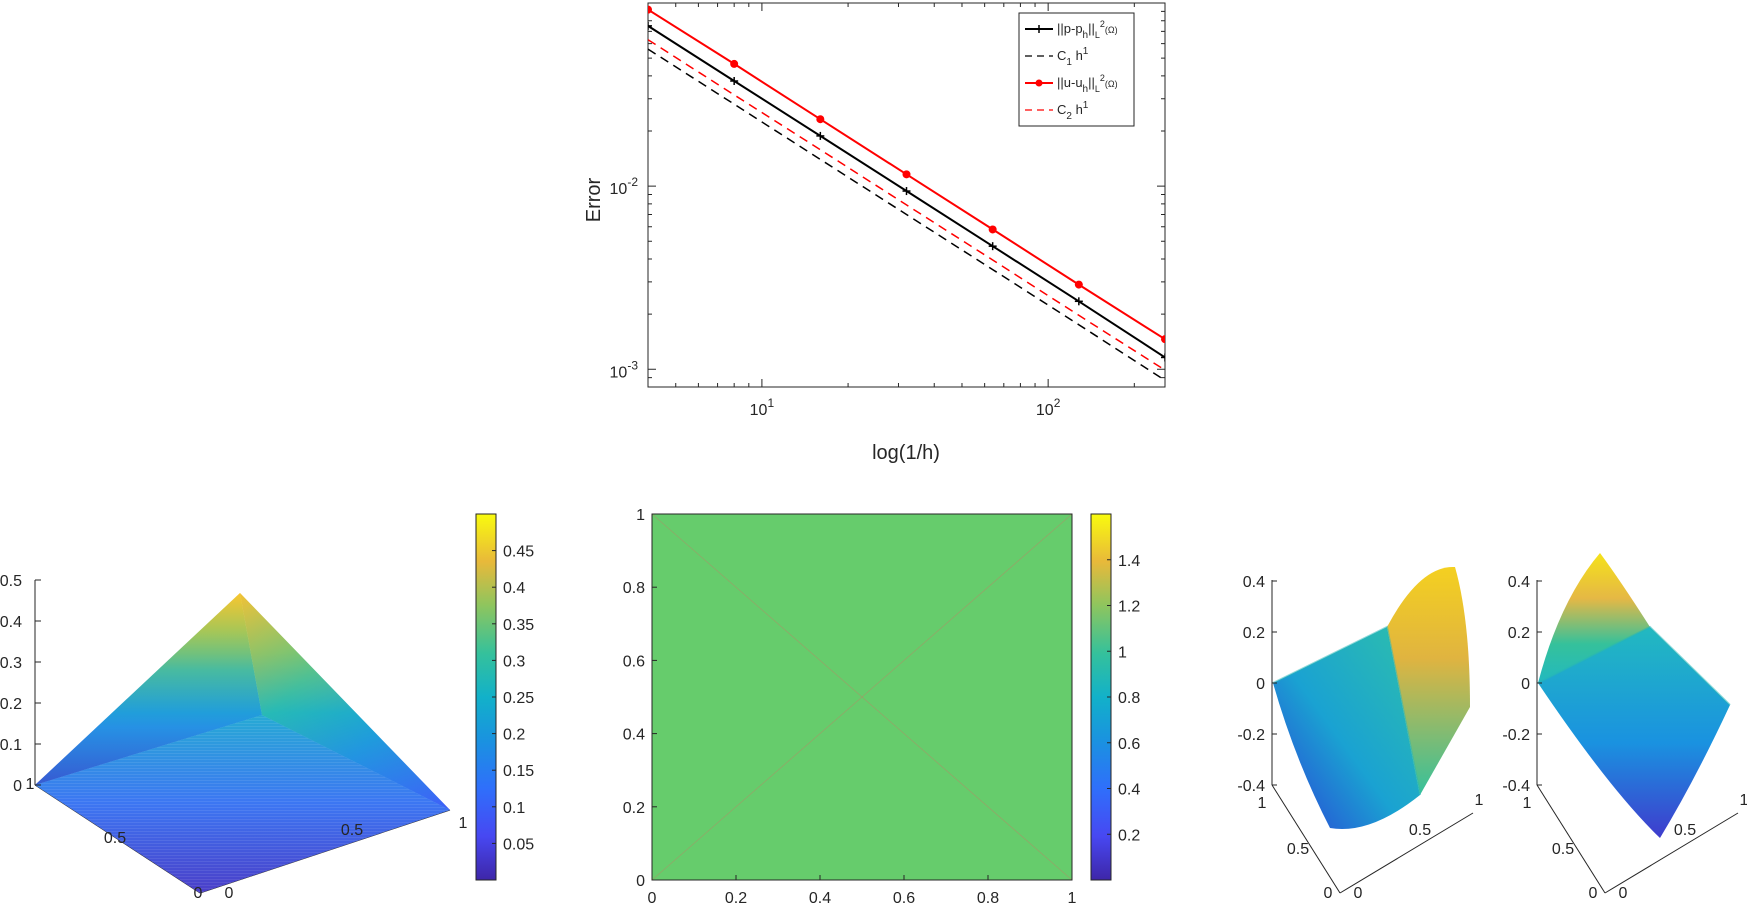 This screenshot has height=905, width=1747. What do you see at coordinates (1129, 744) in the screenshot?
I see `colorbar-label: 0.6` at bounding box center [1129, 744].